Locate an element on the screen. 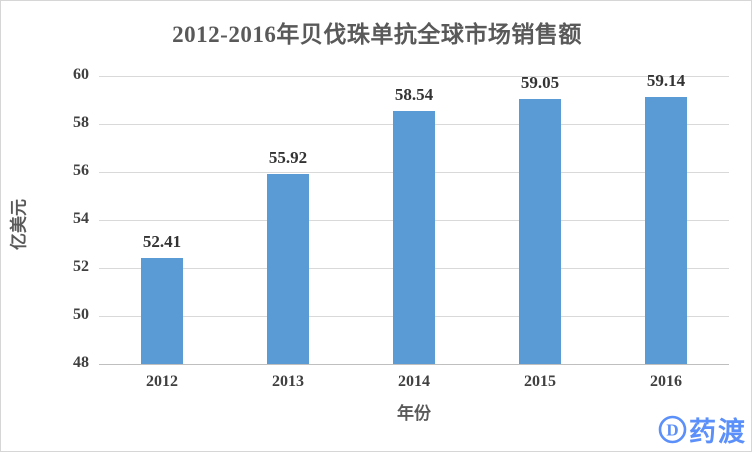  y-tick-label-56: 56 is located at coordinates (81, 170).